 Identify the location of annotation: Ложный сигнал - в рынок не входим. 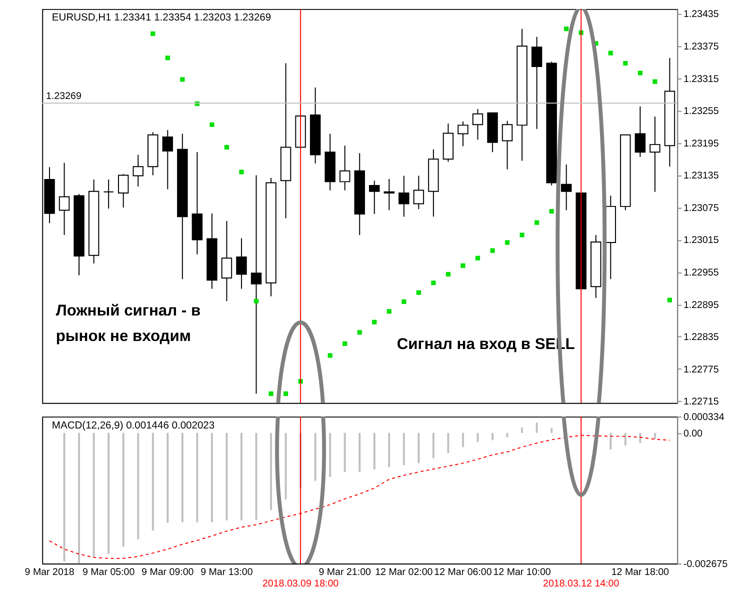
(128, 324).